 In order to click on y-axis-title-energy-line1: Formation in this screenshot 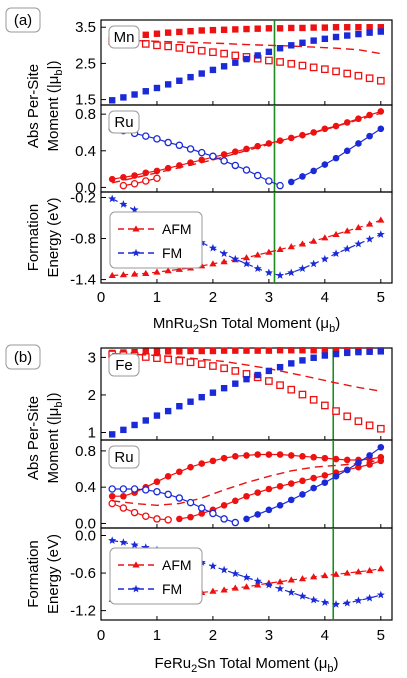, I will do `click(33, 238)`.